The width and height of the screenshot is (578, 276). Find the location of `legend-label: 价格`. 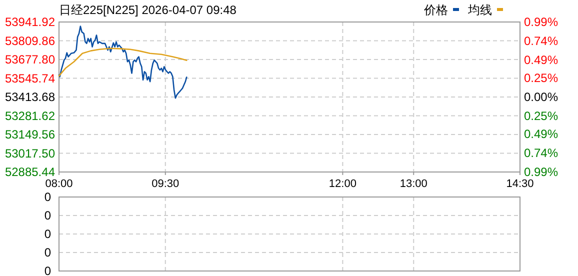

legend-label: 价格 is located at coordinates (435, 10).